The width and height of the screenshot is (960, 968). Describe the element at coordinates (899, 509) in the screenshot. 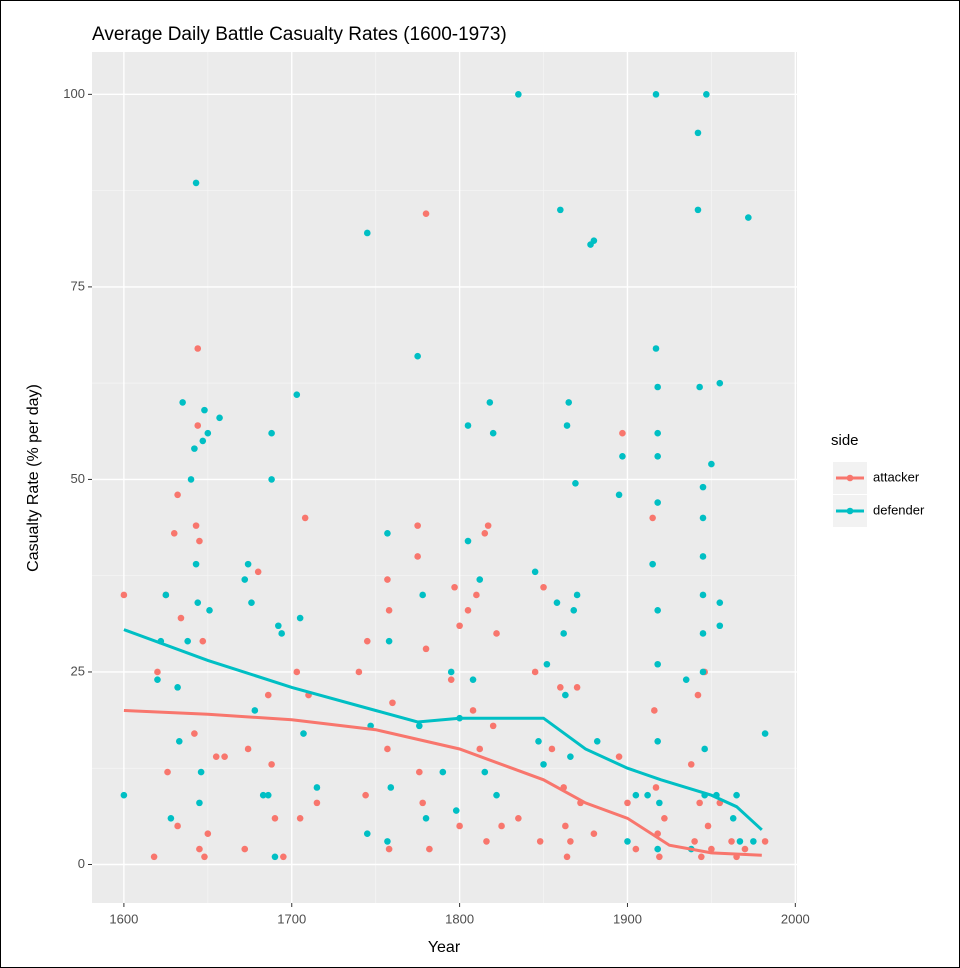

I see `legend-label: defender` at that location.